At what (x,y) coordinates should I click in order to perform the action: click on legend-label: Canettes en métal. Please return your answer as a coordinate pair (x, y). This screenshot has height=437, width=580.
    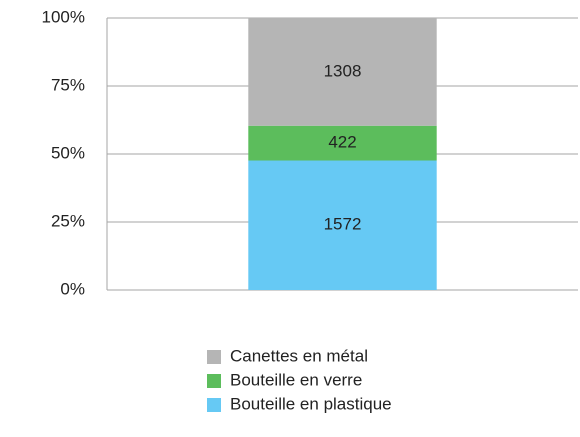
    Looking at the image, I should click on (299, 355).